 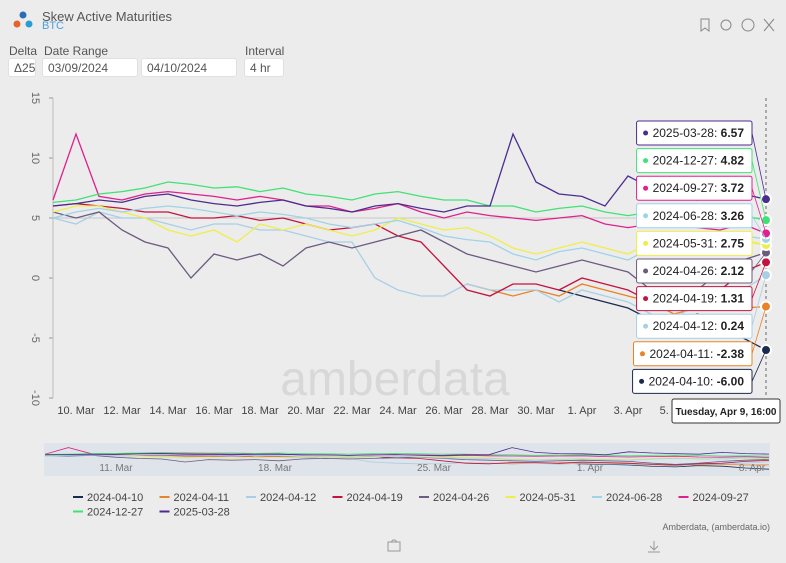 I want to click on tooltip-title: Tuesday, Apr 9, 16:00, so click(x=726, y=412).